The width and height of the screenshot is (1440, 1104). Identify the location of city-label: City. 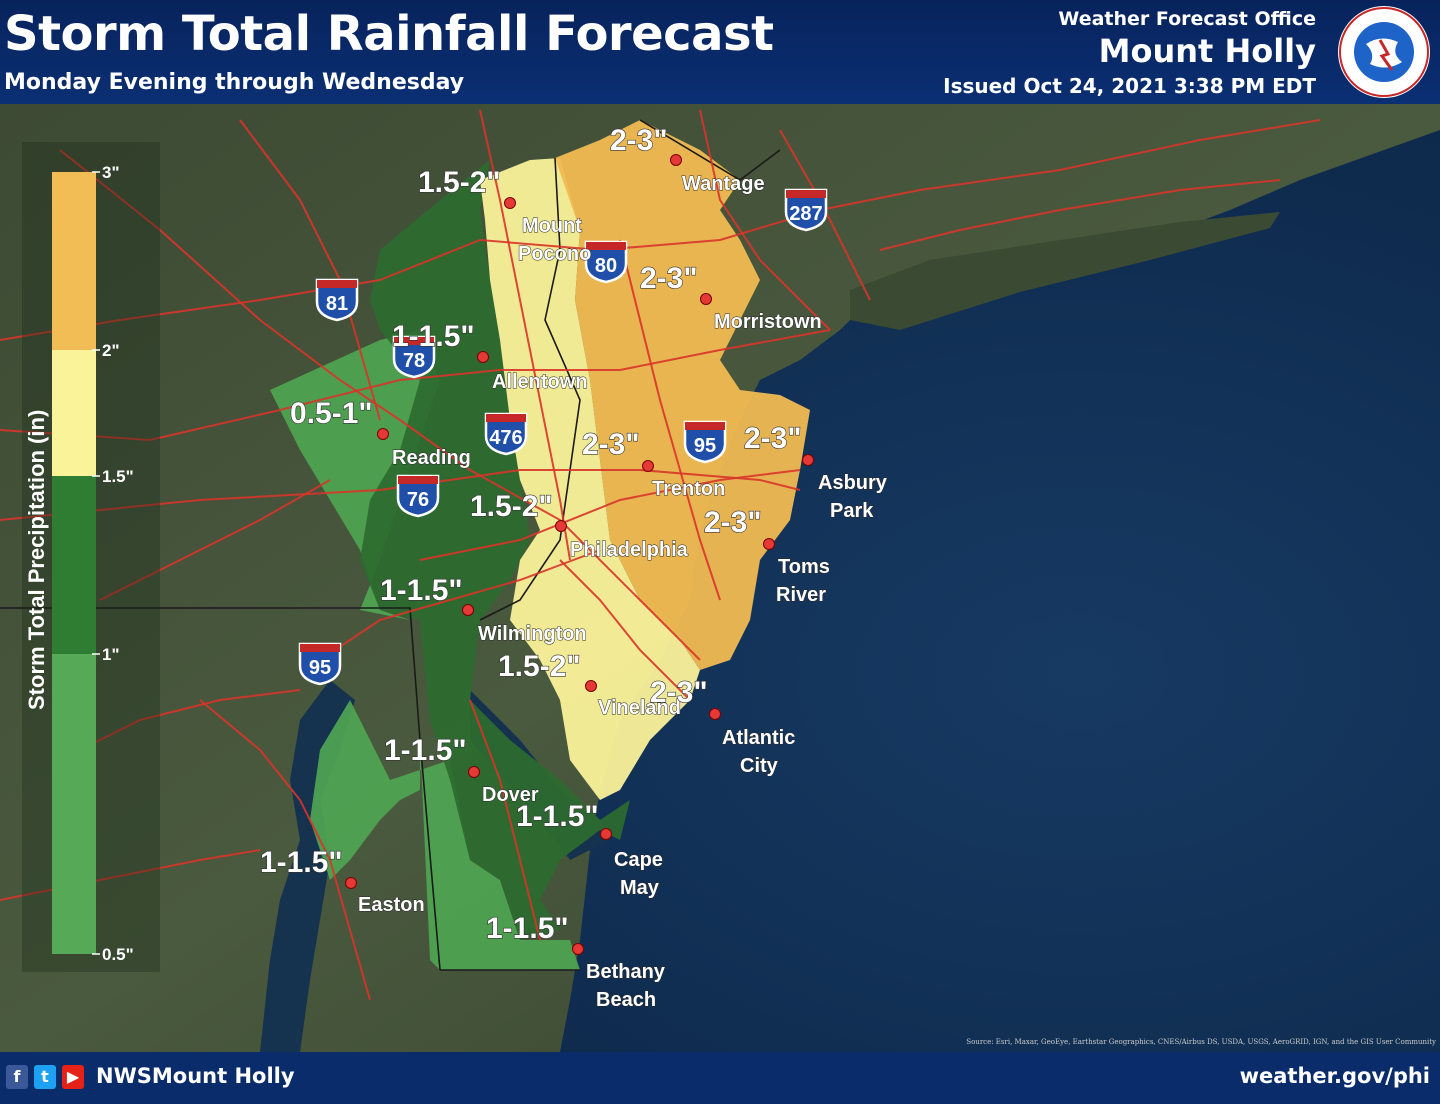
(759, 766).